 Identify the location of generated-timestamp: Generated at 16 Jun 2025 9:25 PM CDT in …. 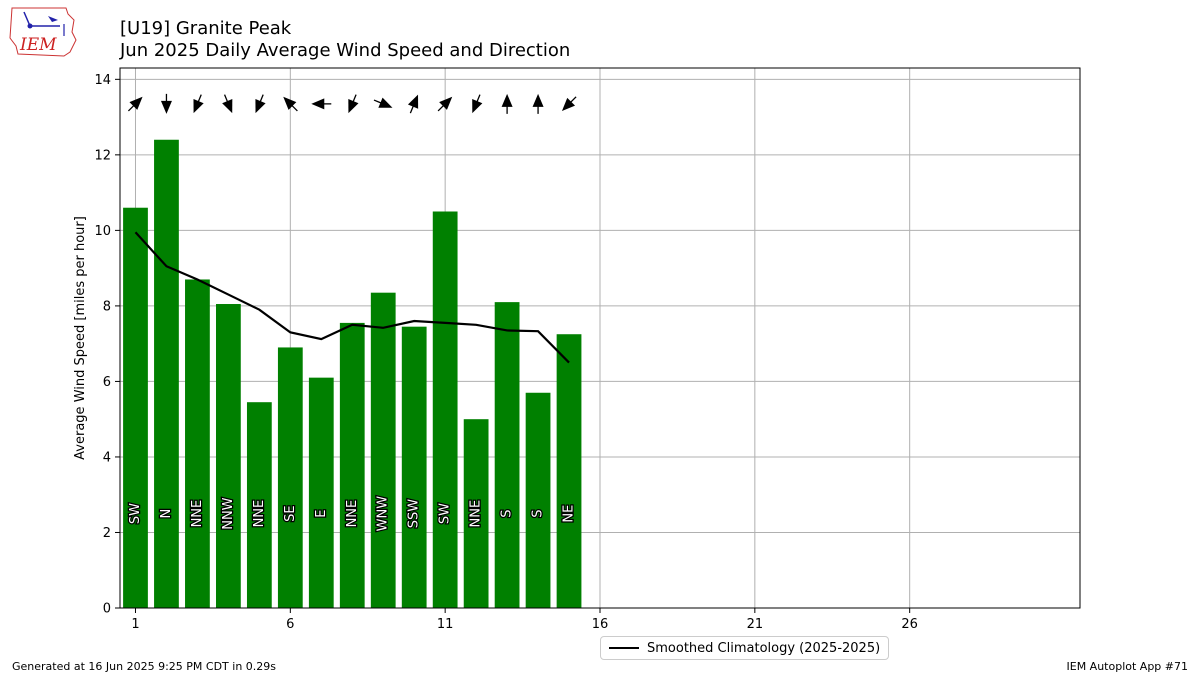
(144, 666).